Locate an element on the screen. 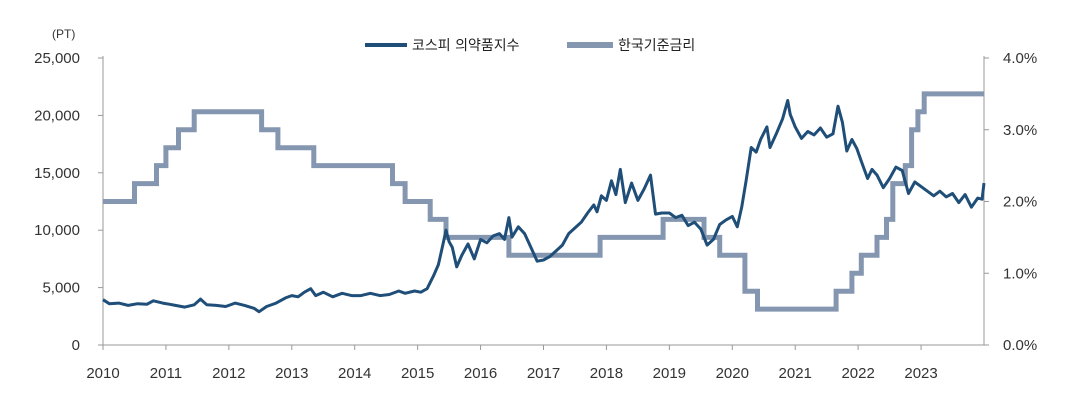 The height and width of the screenshot is (402, 1066). right-tick-label: 4.0% is located at coordinates (1020, 58).